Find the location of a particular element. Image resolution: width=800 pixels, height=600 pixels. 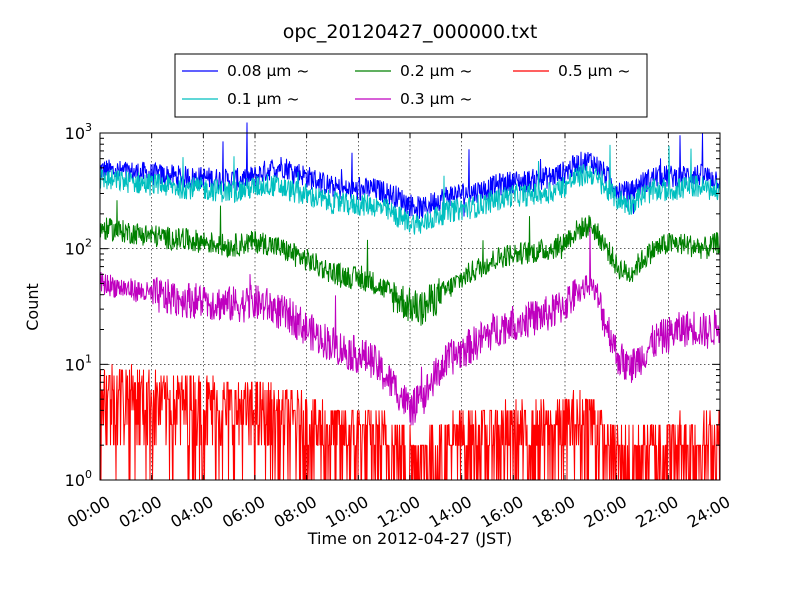

y-tick-label: 10² is located at coordinates (78, 248).